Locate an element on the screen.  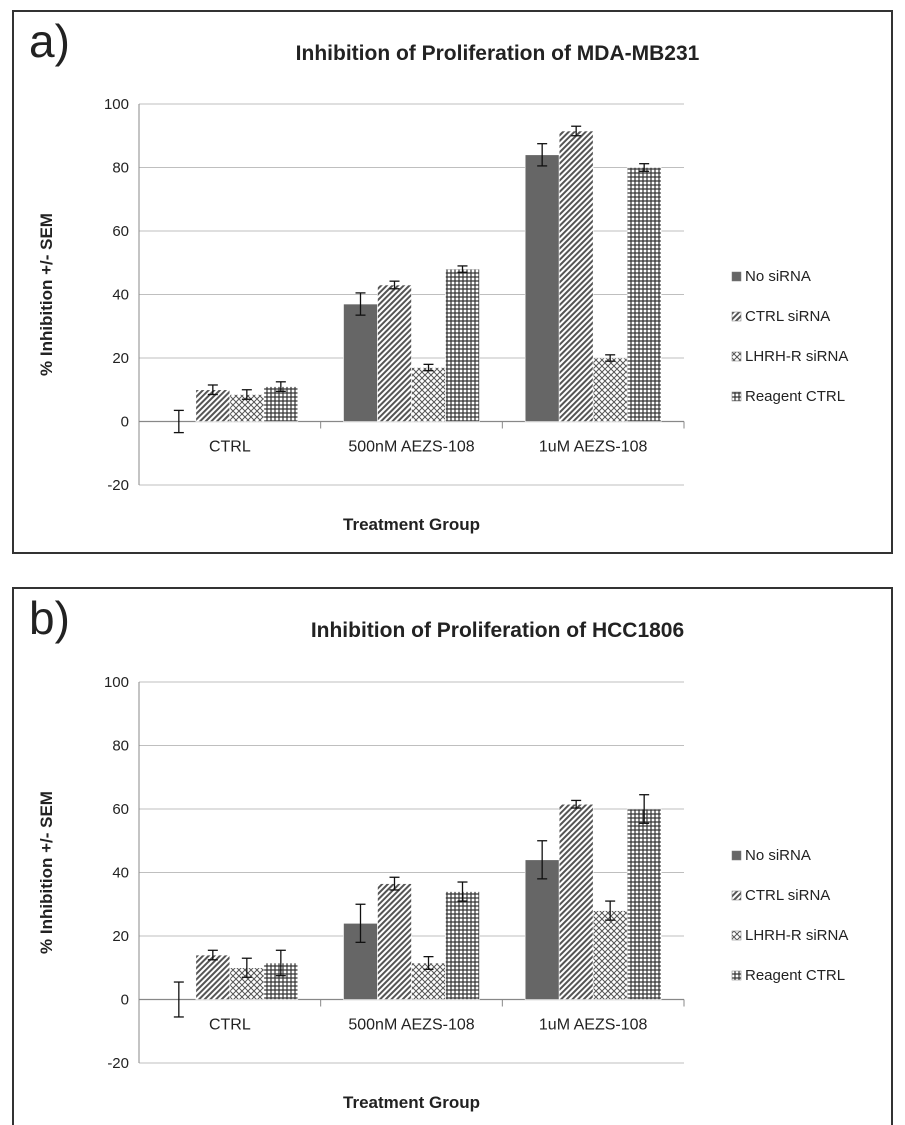
panel-label: a) is located at coordinates (49, 41).